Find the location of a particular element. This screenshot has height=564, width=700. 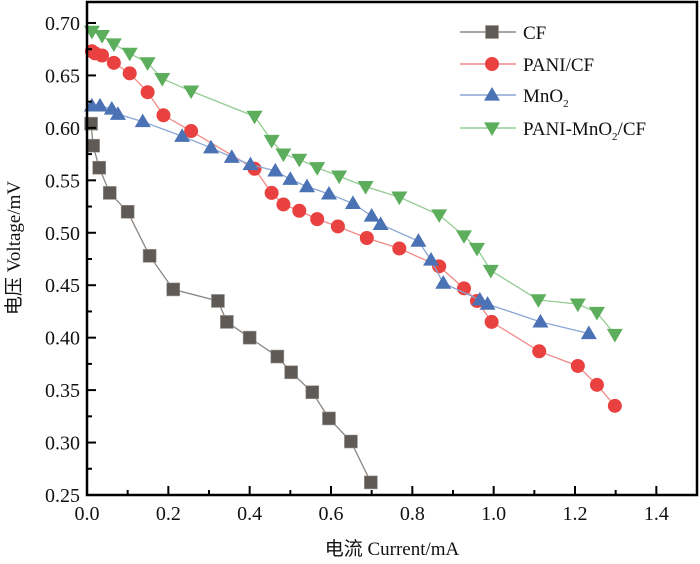

x-axis-ticks: 0.0 0.2 0.4 0.6 0.8 1.0 1.2 1.4 is located at coordinates (372, 505).